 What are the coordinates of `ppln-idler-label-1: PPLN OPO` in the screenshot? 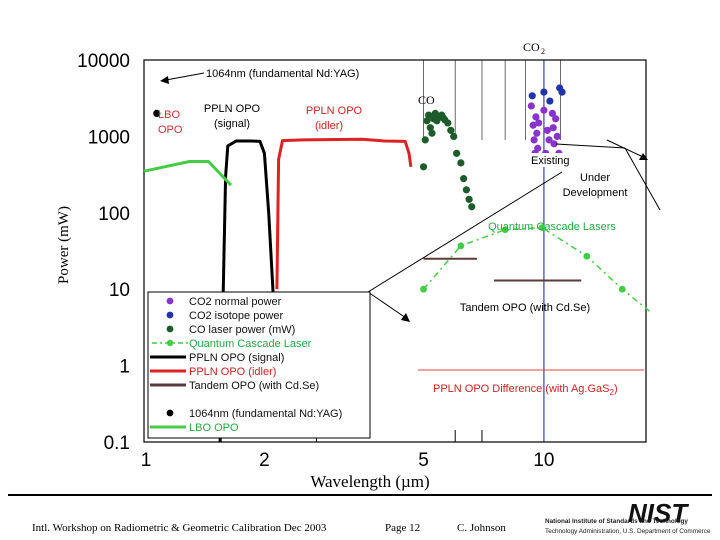 It's located at (334, 111).